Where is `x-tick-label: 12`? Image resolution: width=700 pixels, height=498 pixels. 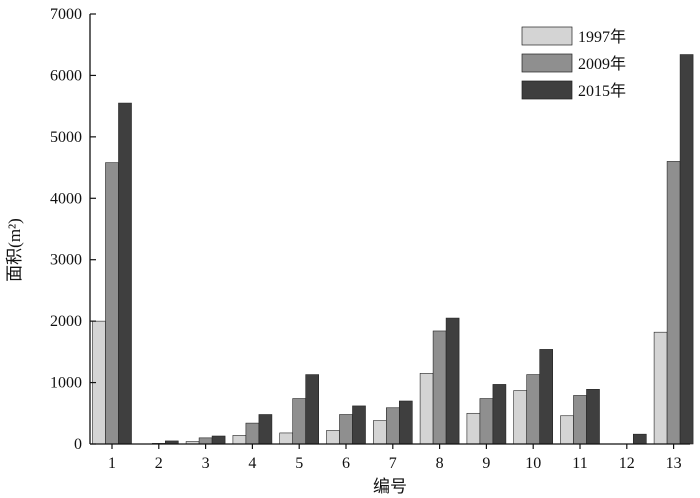 x-tick-label: 12 is located at coordinates (627, 463).